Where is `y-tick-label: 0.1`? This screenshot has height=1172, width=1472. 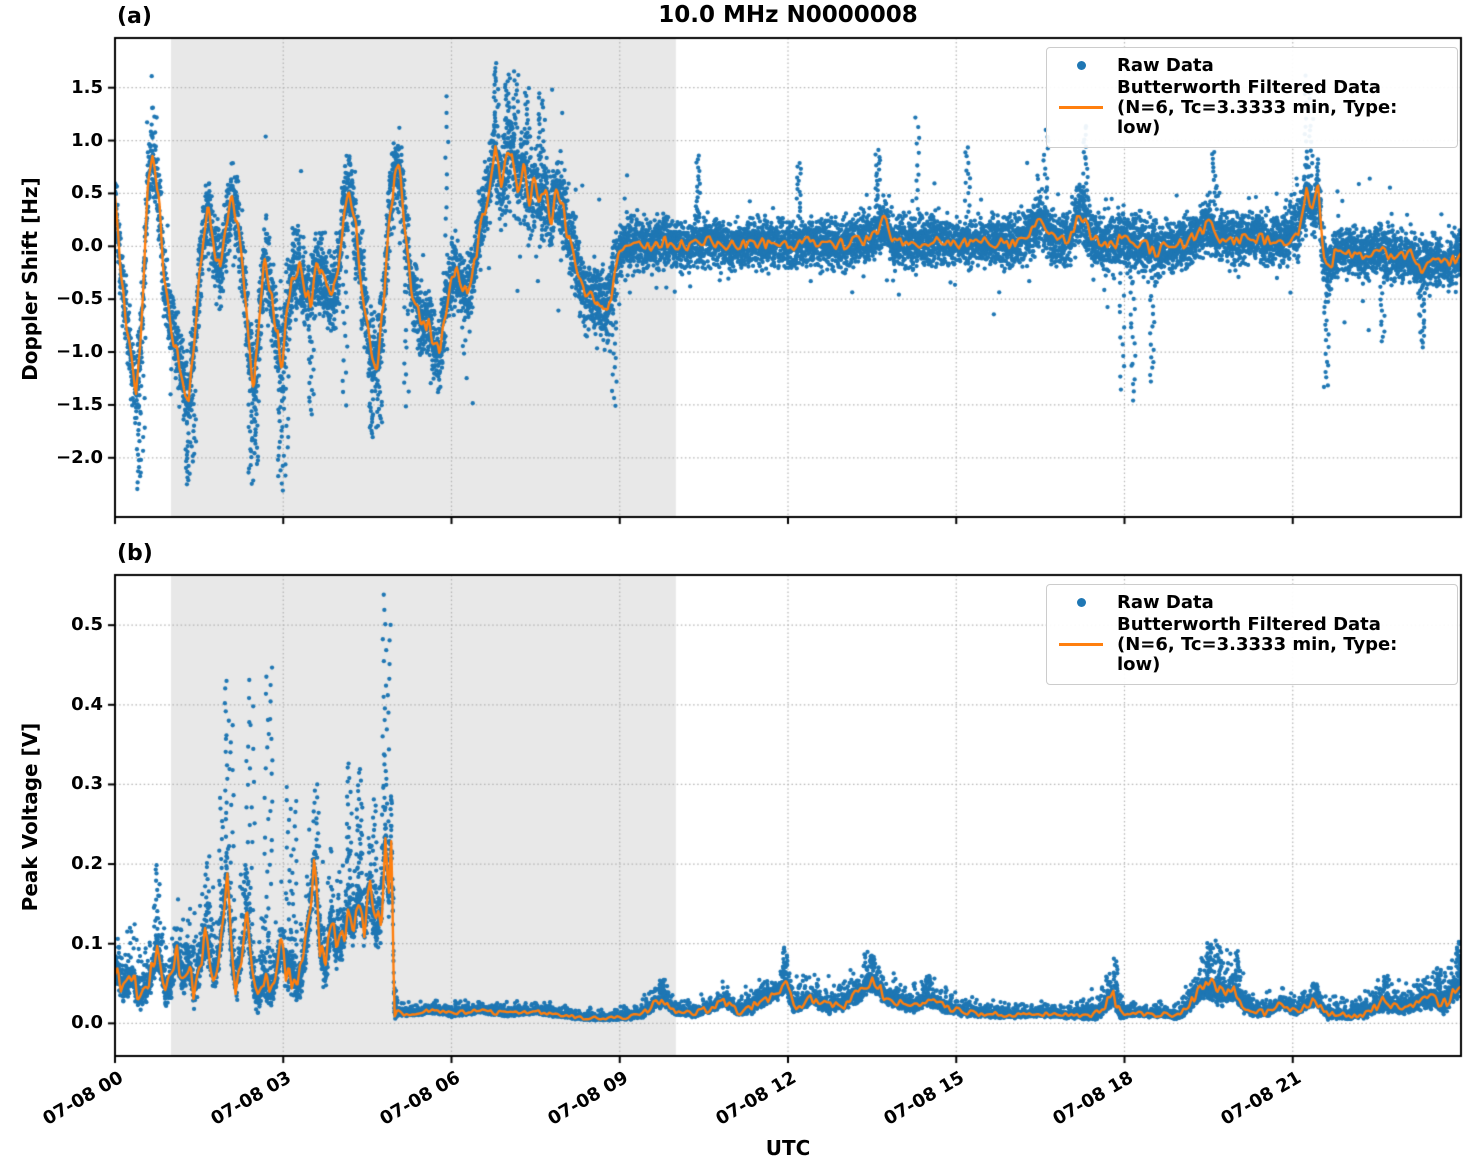
y-tick-label: 0.1 is located at coordinates (87, 943).